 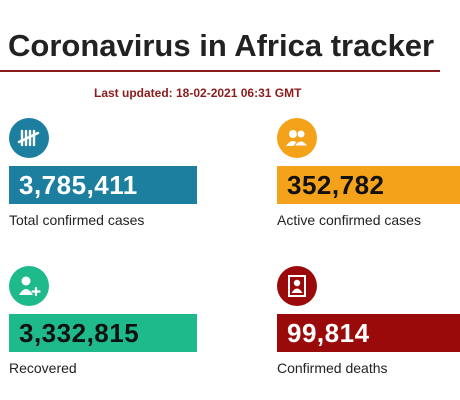 I want to click on page-title: Coronavirus in Africa tracker, so click(x=221, y=45).